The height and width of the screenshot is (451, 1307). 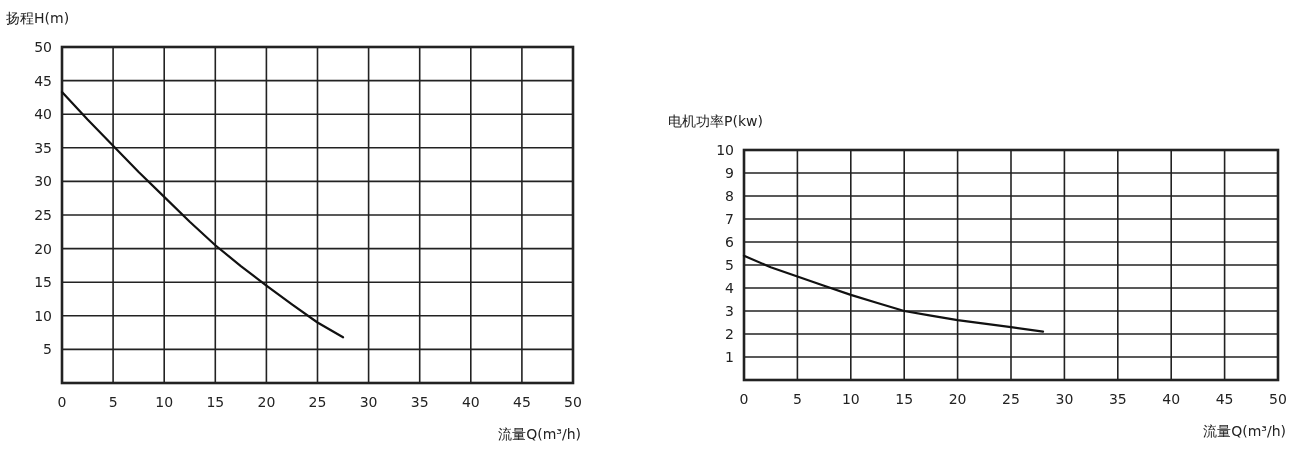 What do you see at coordinates (38, 18) in the screenshot?
I see `y-axis-title: 扬程H(m)` at bounding box center [38, 18].